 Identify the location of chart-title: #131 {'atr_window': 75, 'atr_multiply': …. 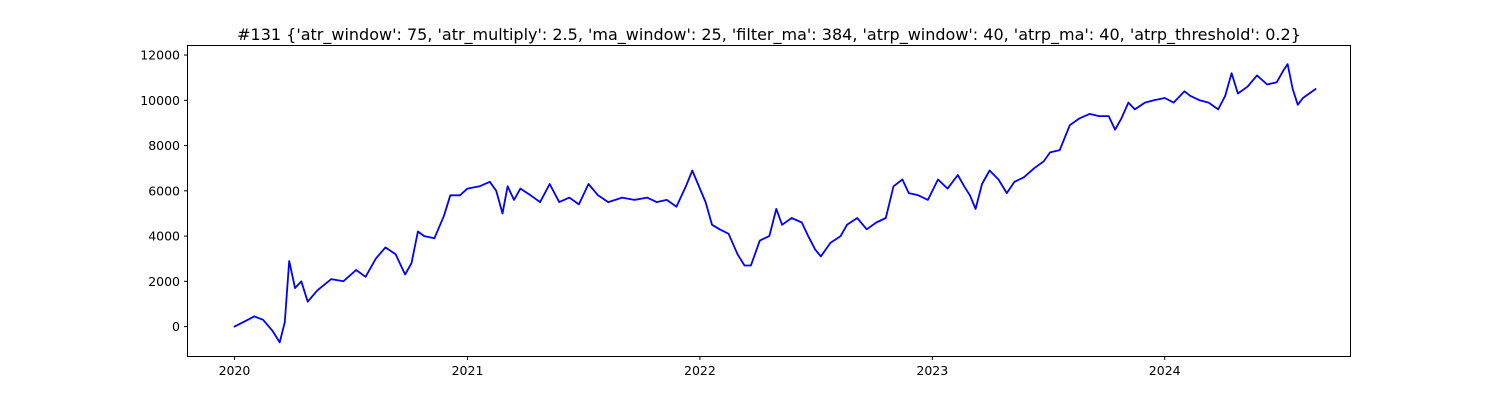
(769, 35).